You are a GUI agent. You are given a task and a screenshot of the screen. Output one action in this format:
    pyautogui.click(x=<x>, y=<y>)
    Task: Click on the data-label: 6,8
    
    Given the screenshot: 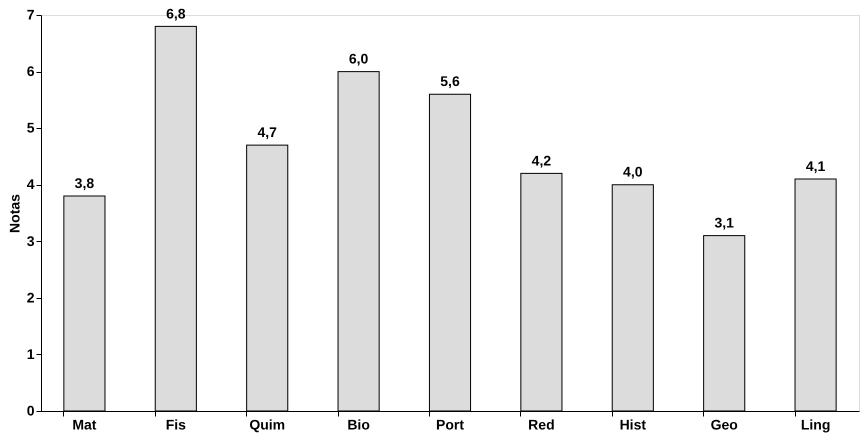 What is the action you would take?
    pyautogui.click(x=176, y=13)
    